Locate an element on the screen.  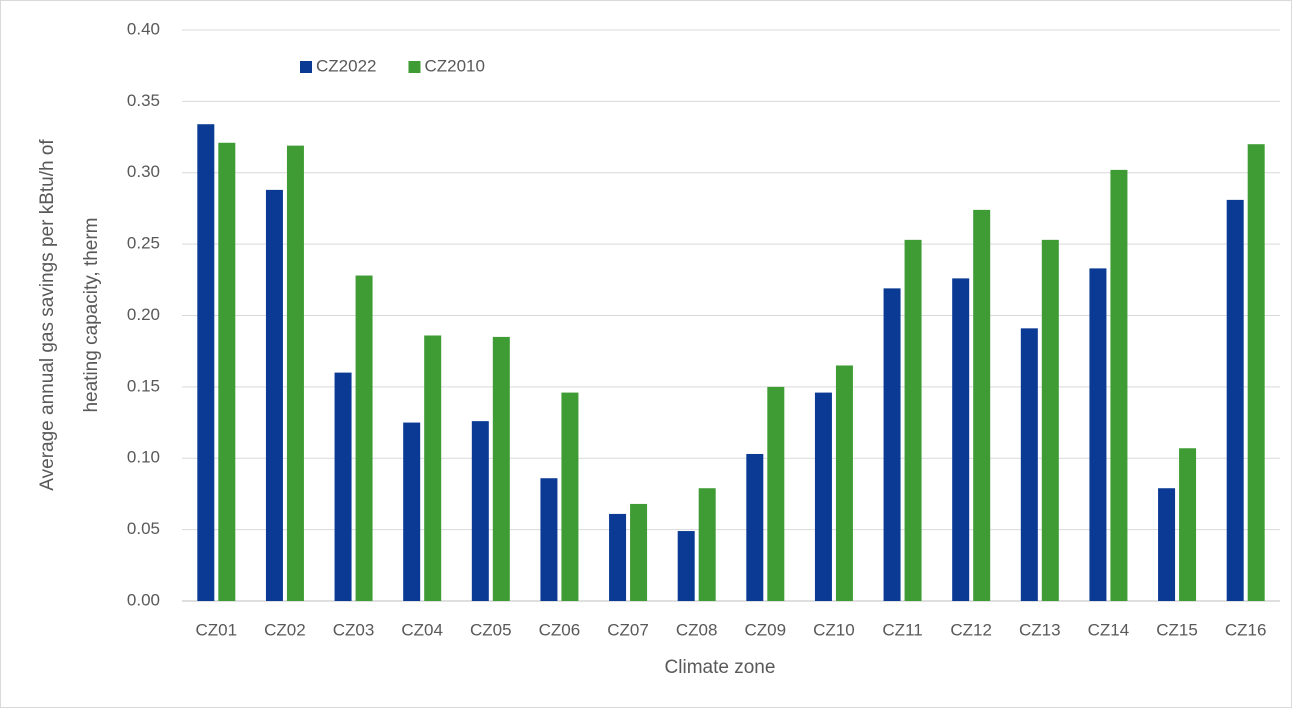
x-tick-label: CZ01 is located at coordinates (217, 629).